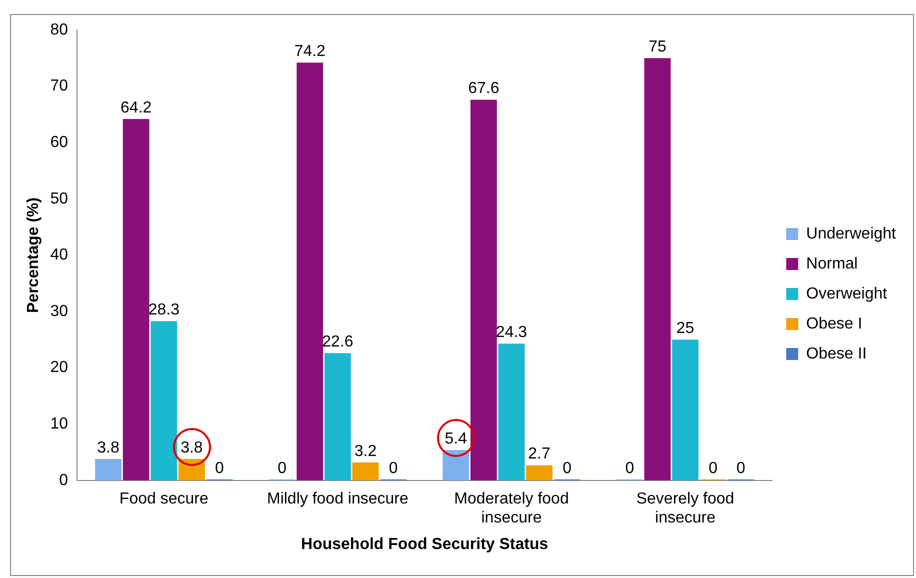  Describe the element at coordinates (59, 367) in the screenshot. I see `y-tick-label: 20` at that location.